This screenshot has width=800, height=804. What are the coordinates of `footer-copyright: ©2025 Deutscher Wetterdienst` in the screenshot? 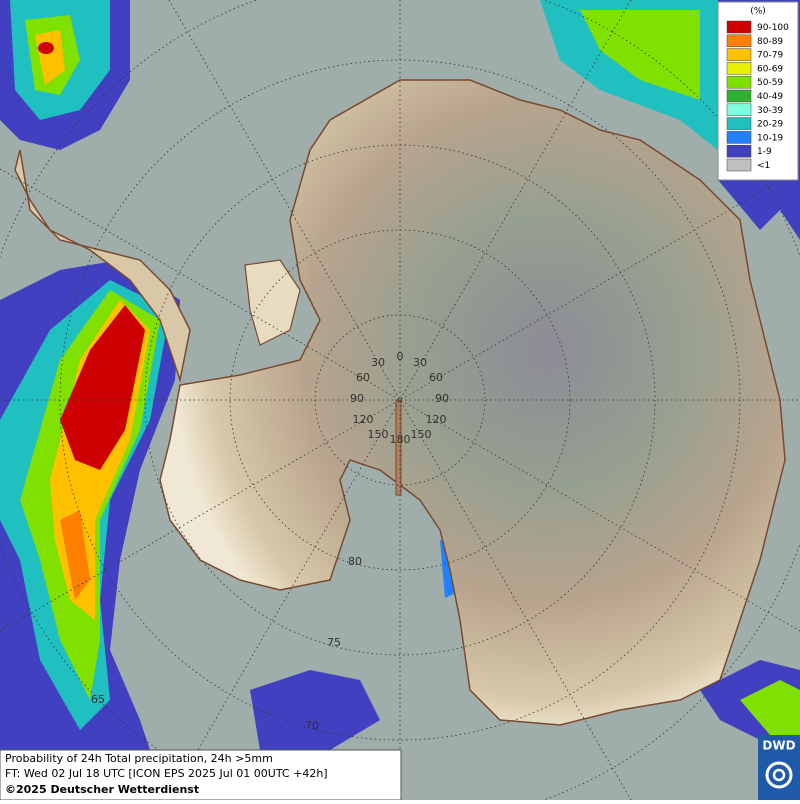 It's located at (102, 789).